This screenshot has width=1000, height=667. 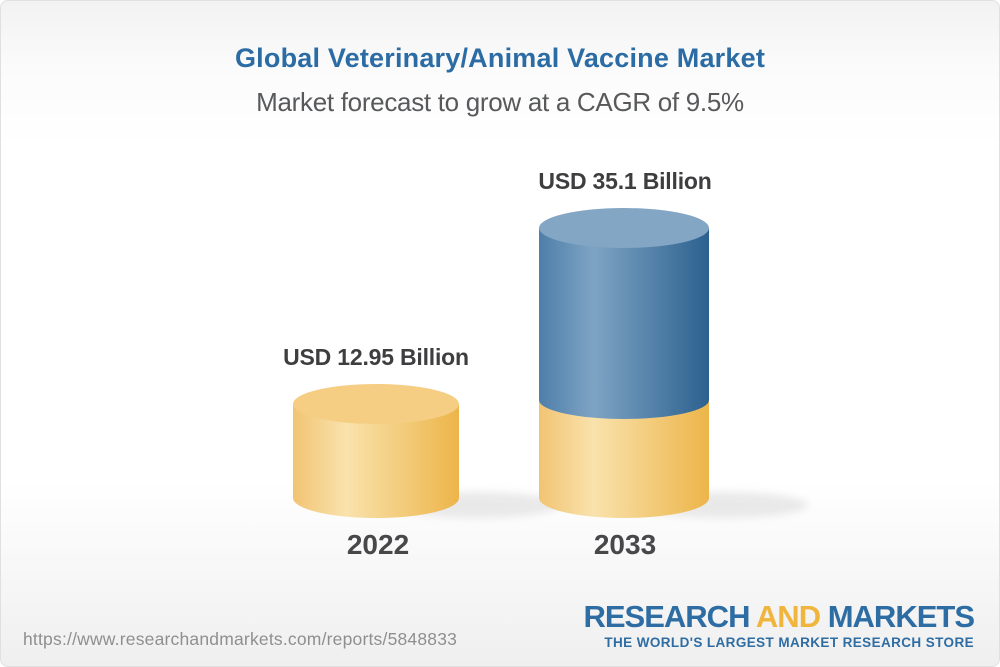 What do you see at coordinates (625, 181) in the screenshot?
I see `bar-2033-value-label: USD 35.1 Billion` at bounding box center [625, 181].